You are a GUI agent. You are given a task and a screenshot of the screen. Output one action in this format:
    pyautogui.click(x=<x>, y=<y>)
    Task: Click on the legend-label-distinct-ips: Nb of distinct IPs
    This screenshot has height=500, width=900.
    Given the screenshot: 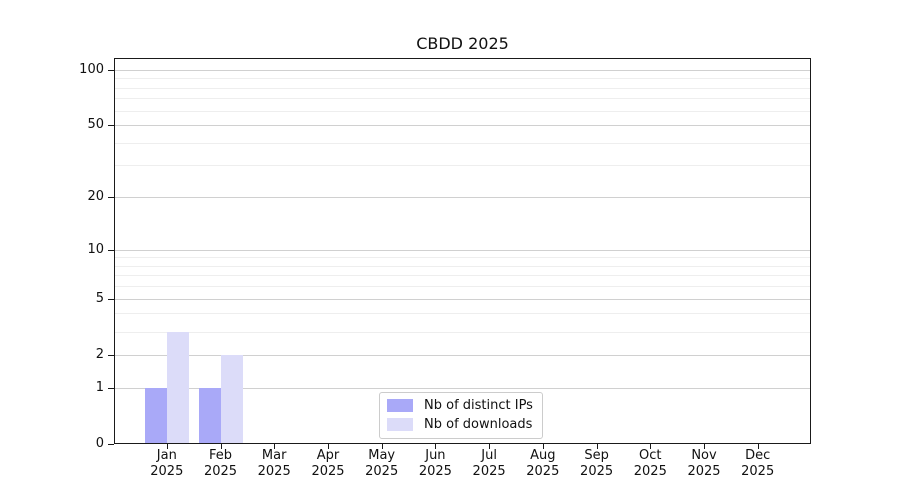 What is the action you would take?
    pyautogui.click(x=478, y=405)
    